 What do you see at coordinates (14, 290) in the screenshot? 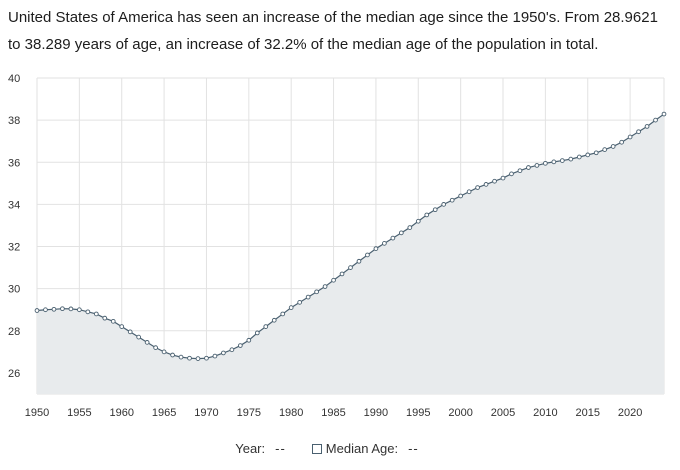
I see `y-tick-label: 30` at bounding box center [14, 290].